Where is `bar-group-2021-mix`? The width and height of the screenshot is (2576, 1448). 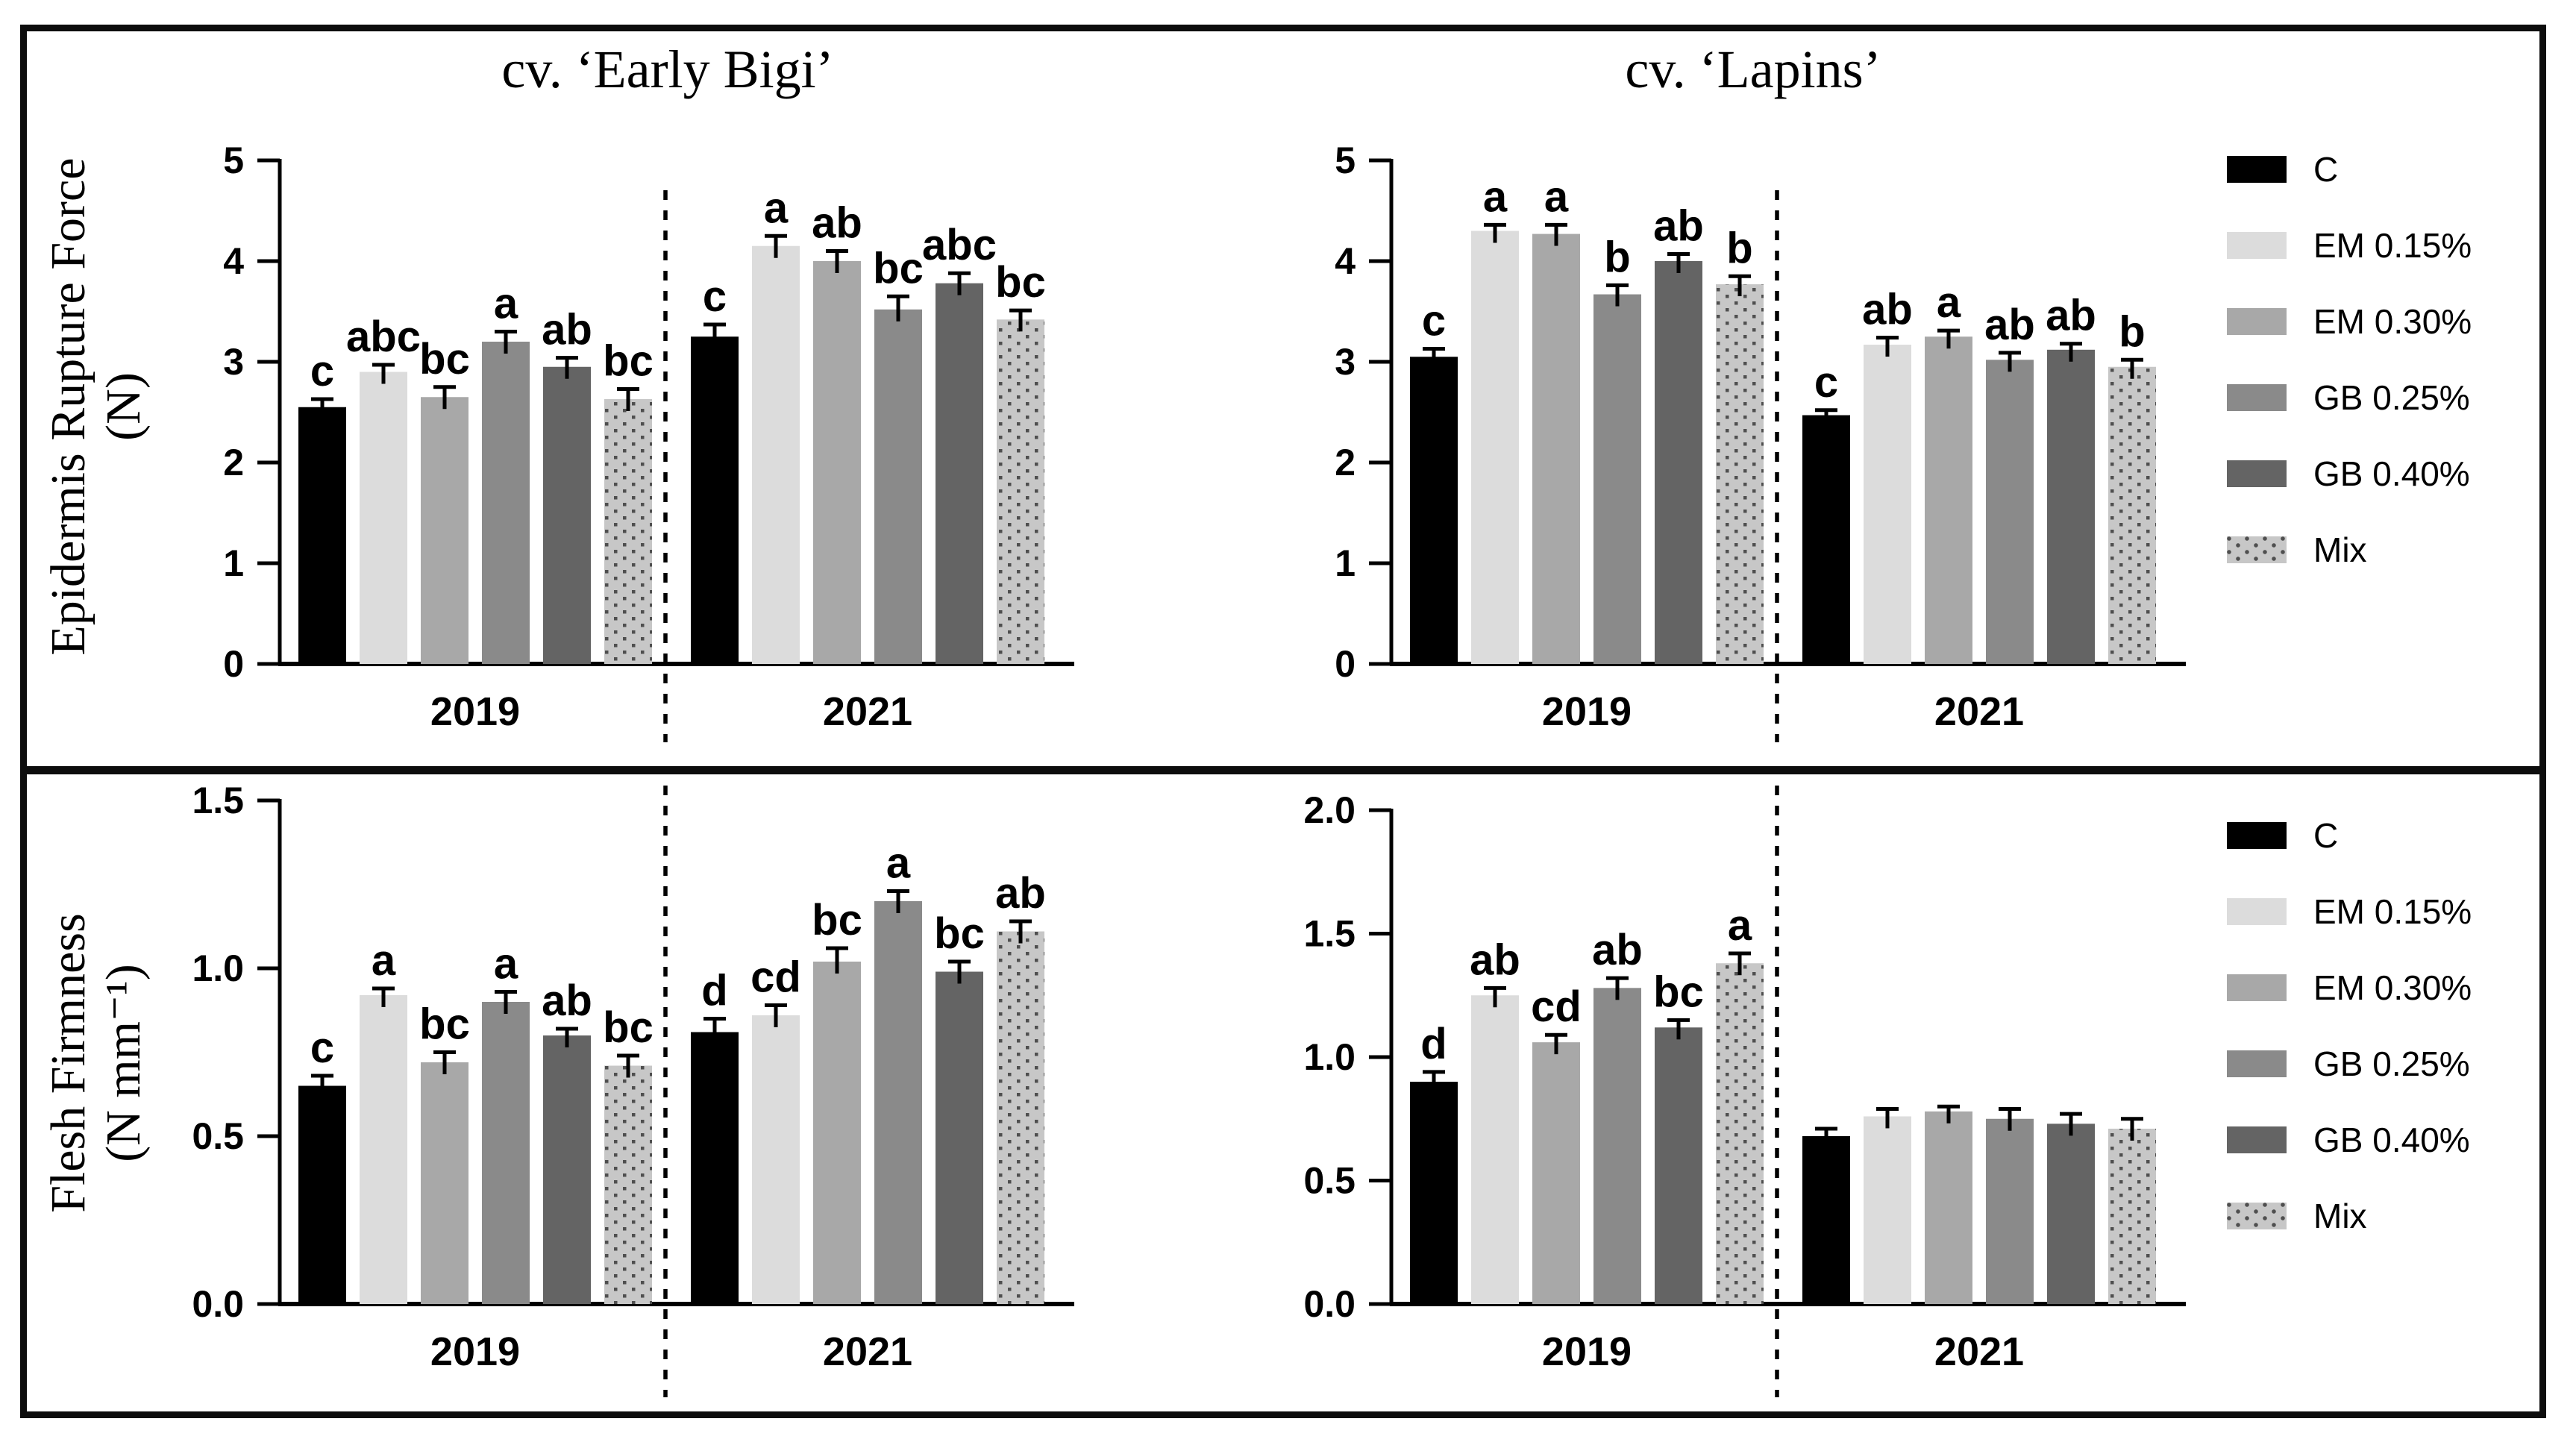
bar-group-2021-mix is located at coordinates (2132, 1210).